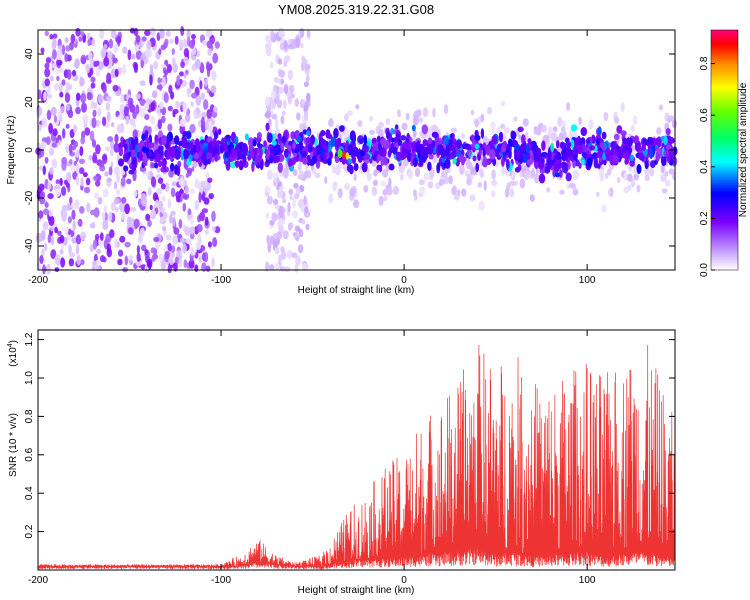 Image resolution: width=750 pixels, height=600 pixels. I want to click on colorbar-tick-label: 0.4, so click(704, 166).